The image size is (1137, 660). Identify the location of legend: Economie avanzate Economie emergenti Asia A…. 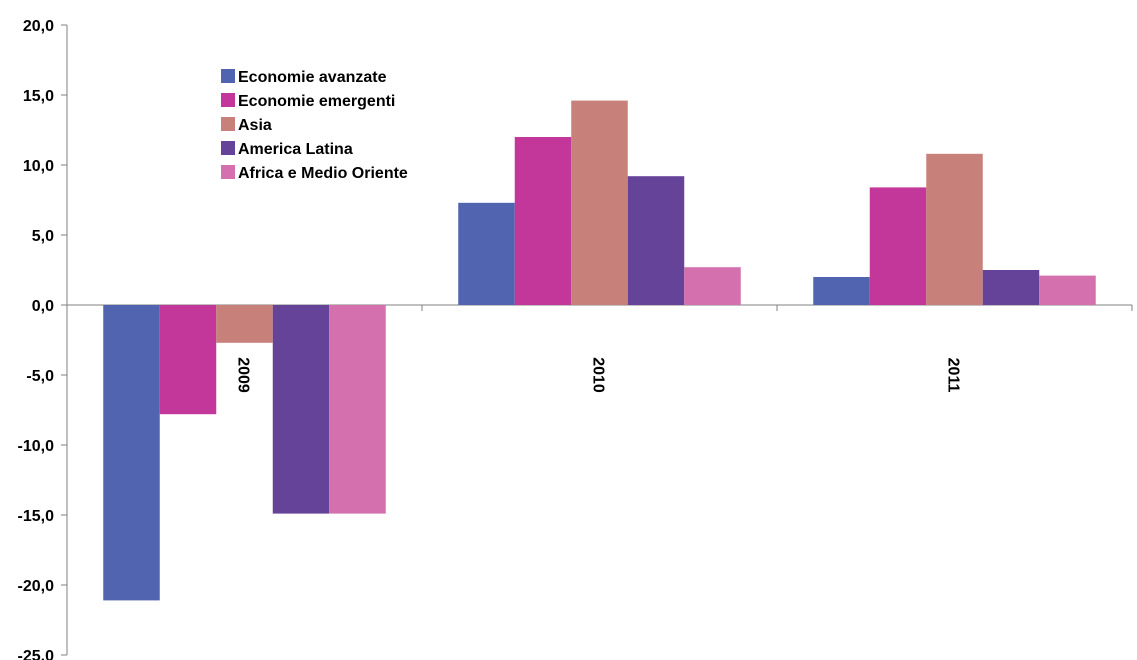
(314, 125).